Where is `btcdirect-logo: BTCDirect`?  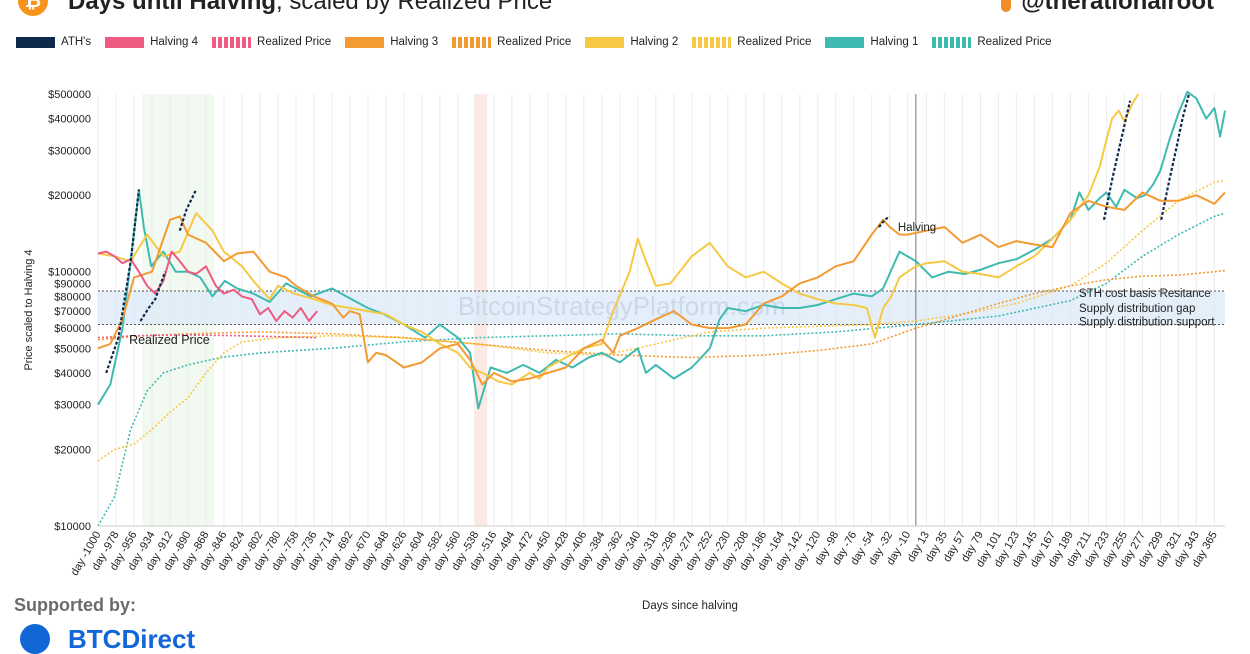
btcdirect-logo: BTCDirect is located at coordinates (107, 639).